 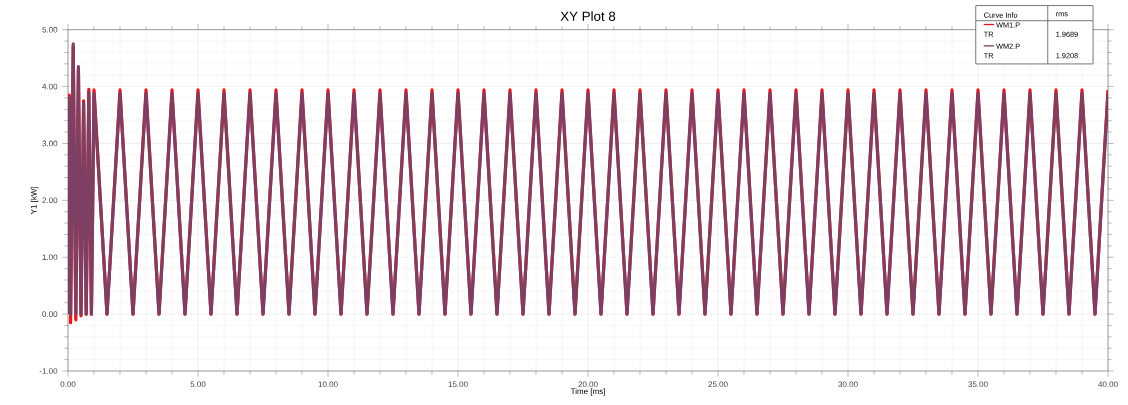 I want to click on y-tick-label: 1.00, so click(x=50, y=257).